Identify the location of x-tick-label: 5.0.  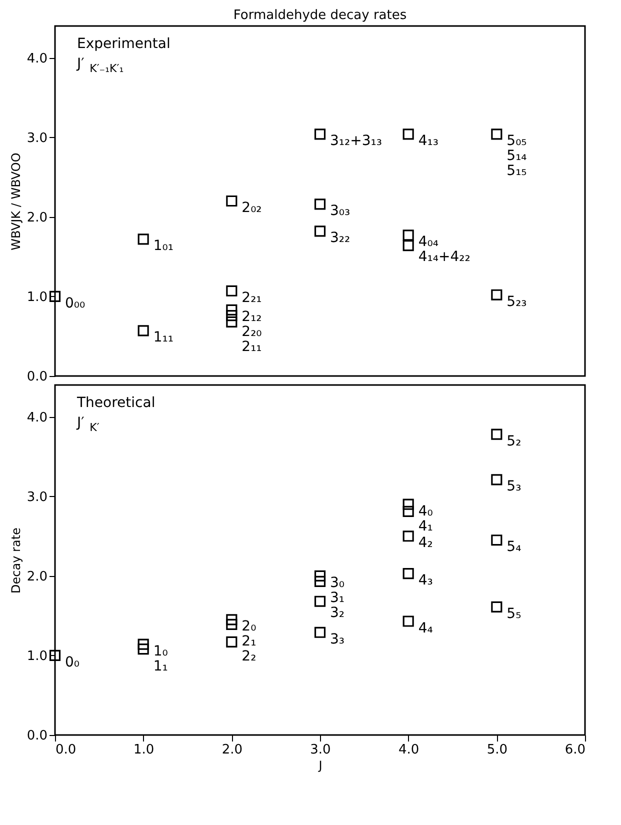
(497, 750).